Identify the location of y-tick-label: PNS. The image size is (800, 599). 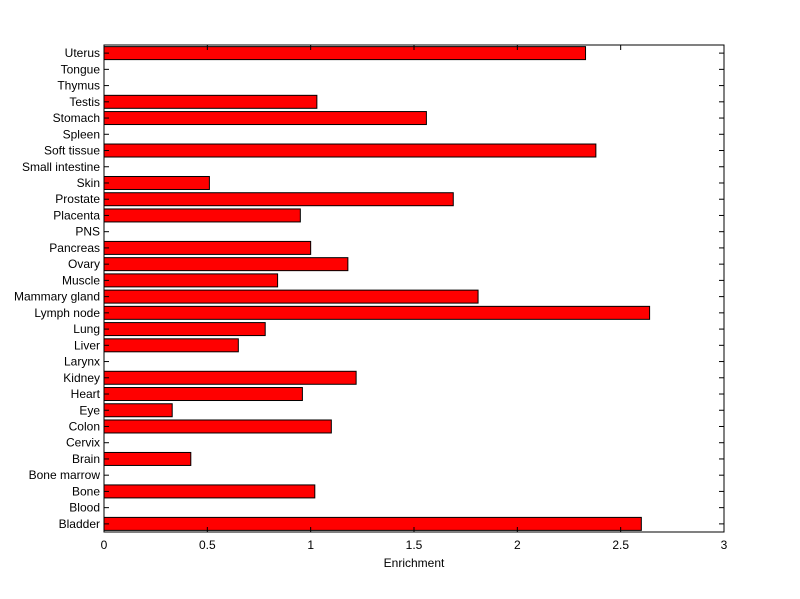
(87, 232).